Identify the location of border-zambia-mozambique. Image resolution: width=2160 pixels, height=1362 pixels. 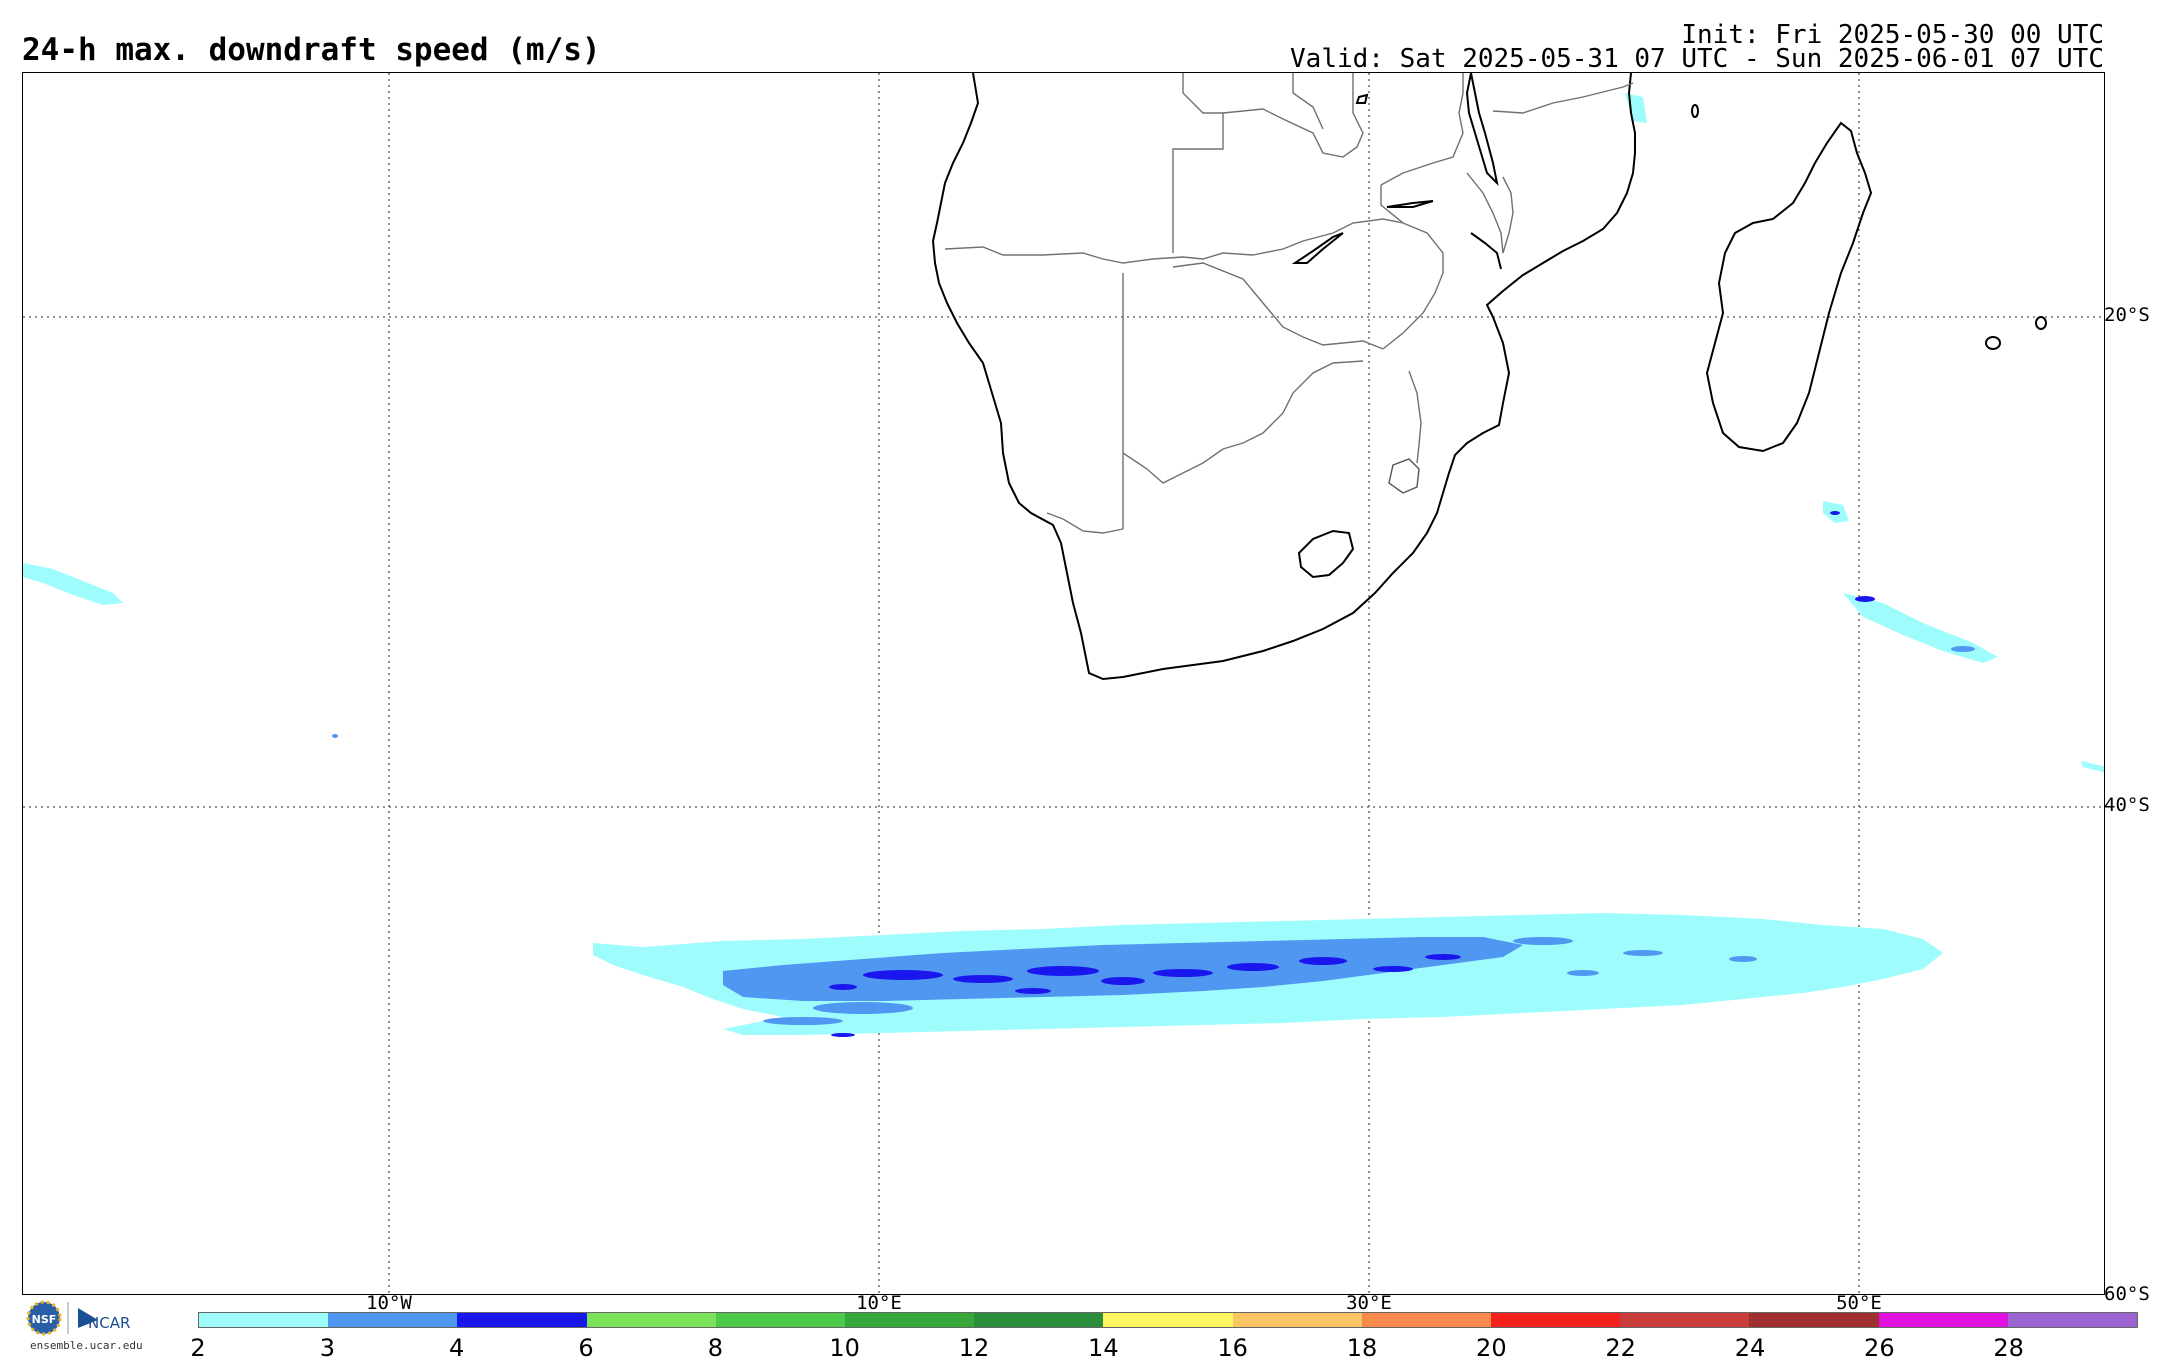
(1392, 204).